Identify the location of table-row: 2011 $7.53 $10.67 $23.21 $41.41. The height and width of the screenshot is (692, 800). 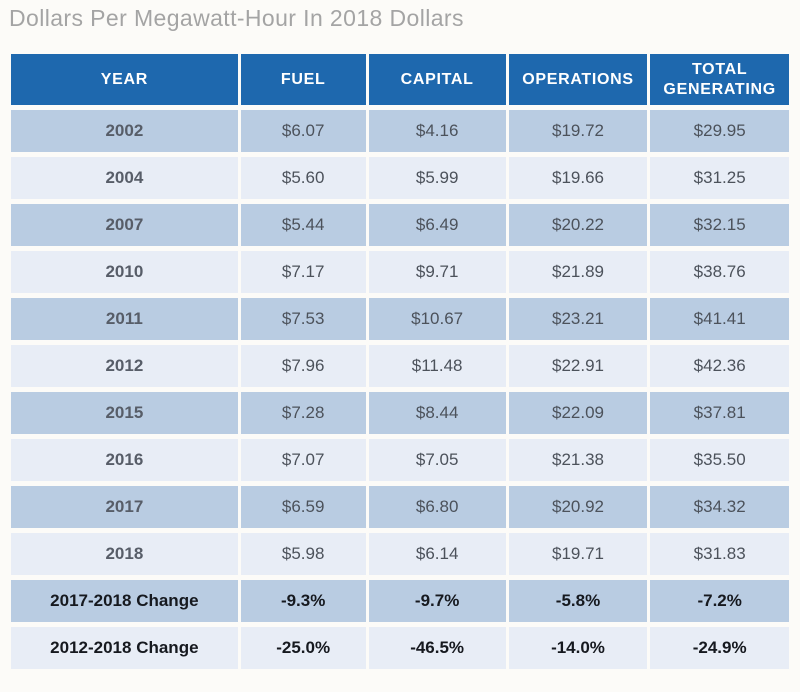
(400, 319).